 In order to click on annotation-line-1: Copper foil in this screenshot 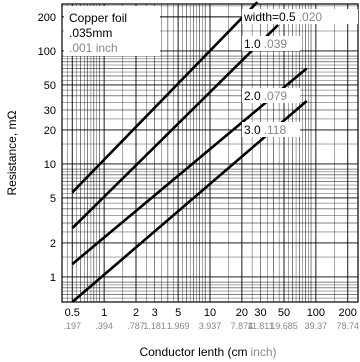, I will do `click(98, 18)`.